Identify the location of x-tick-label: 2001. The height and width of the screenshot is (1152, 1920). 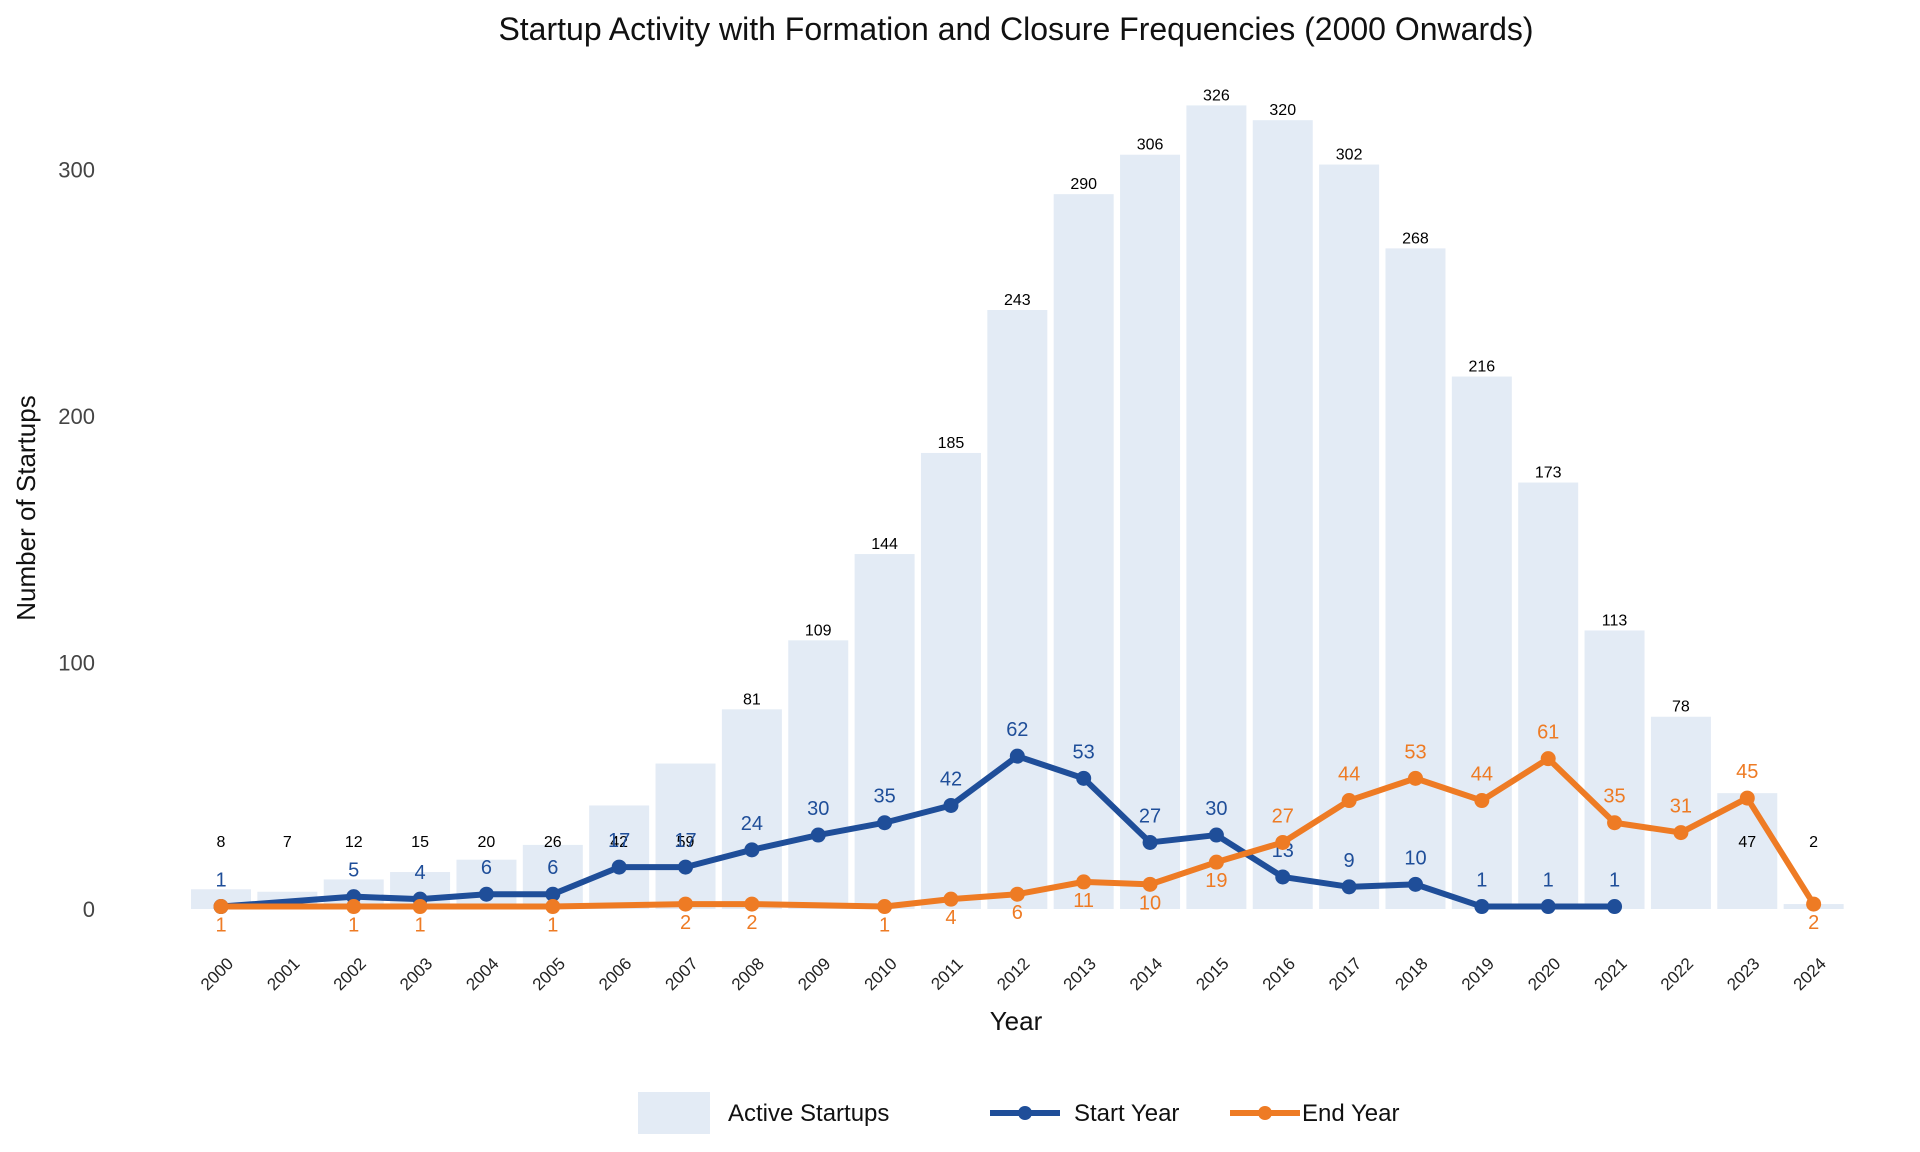
(283, 974).